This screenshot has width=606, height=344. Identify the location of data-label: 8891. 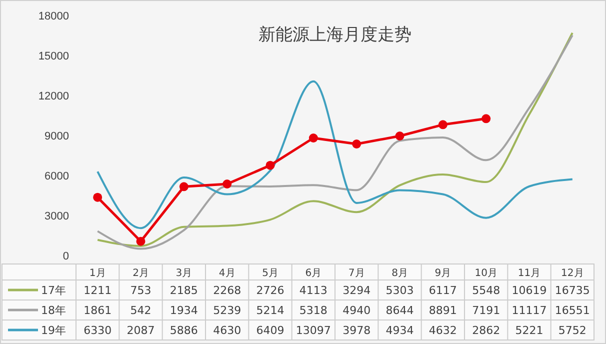
(442, 310).